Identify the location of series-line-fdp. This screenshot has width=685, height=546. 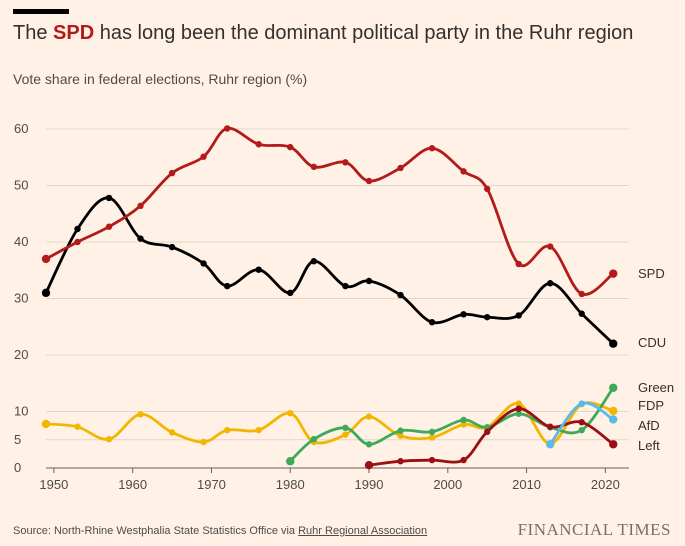
(329, 423).